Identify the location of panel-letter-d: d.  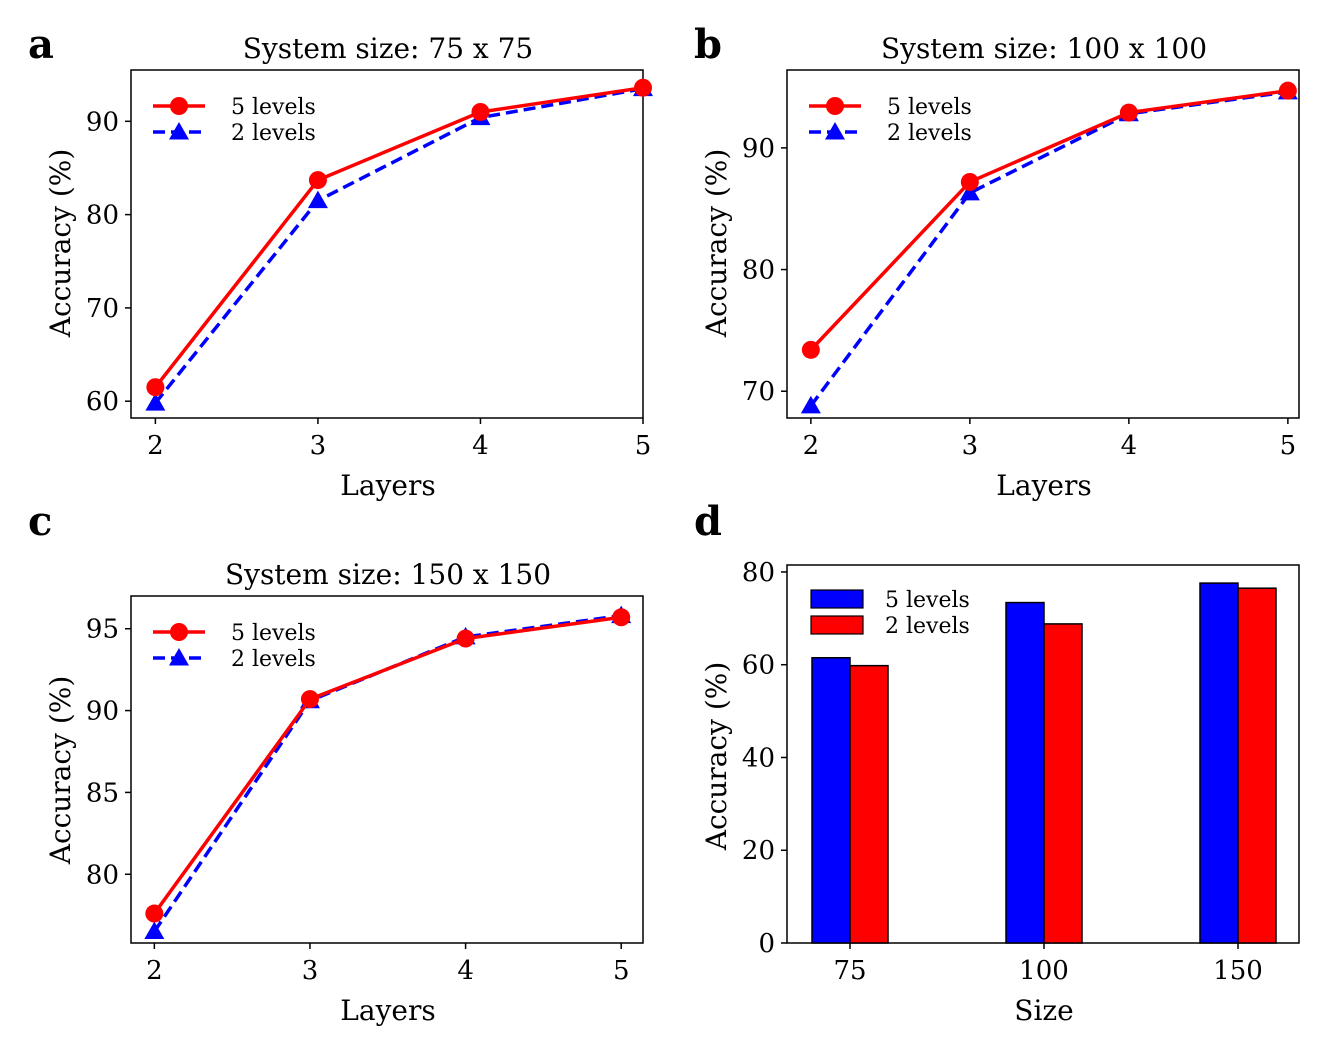
(708, 521).